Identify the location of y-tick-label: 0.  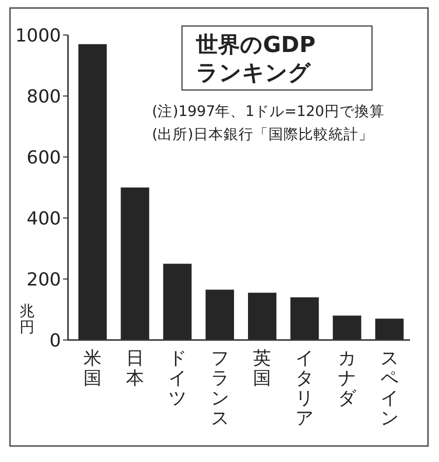
(55, 341).